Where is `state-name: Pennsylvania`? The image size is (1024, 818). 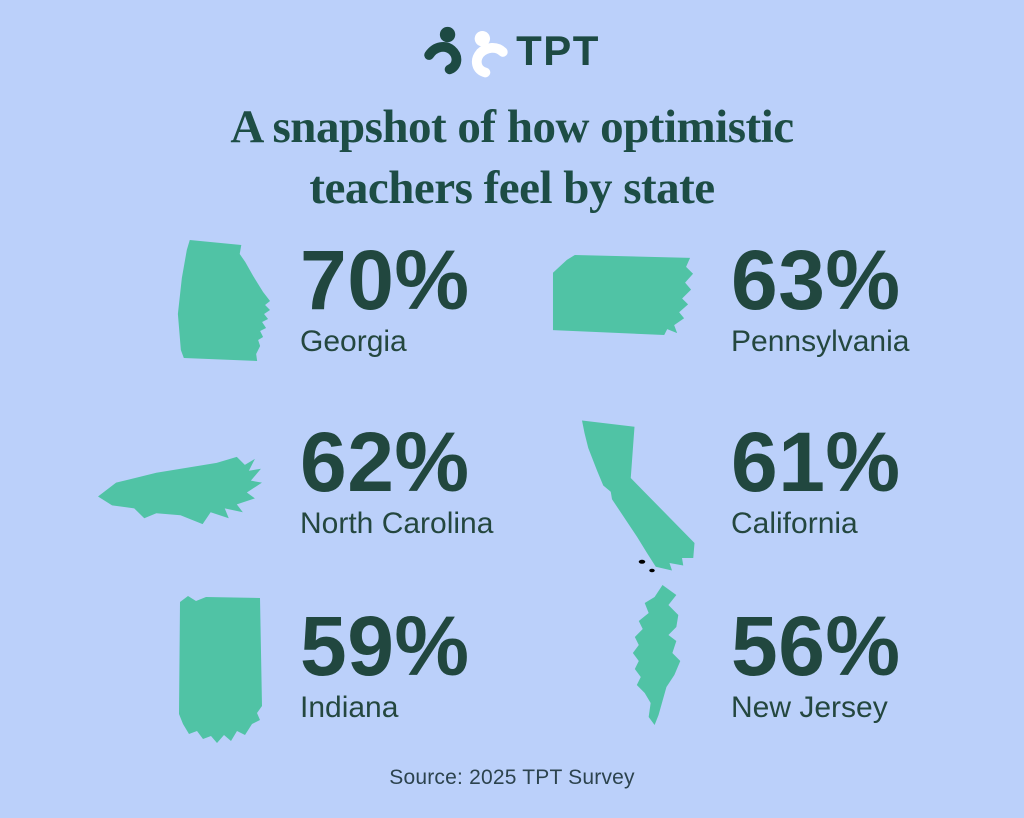
state-name: Pennsylvania is located at coordinates (820, 341).